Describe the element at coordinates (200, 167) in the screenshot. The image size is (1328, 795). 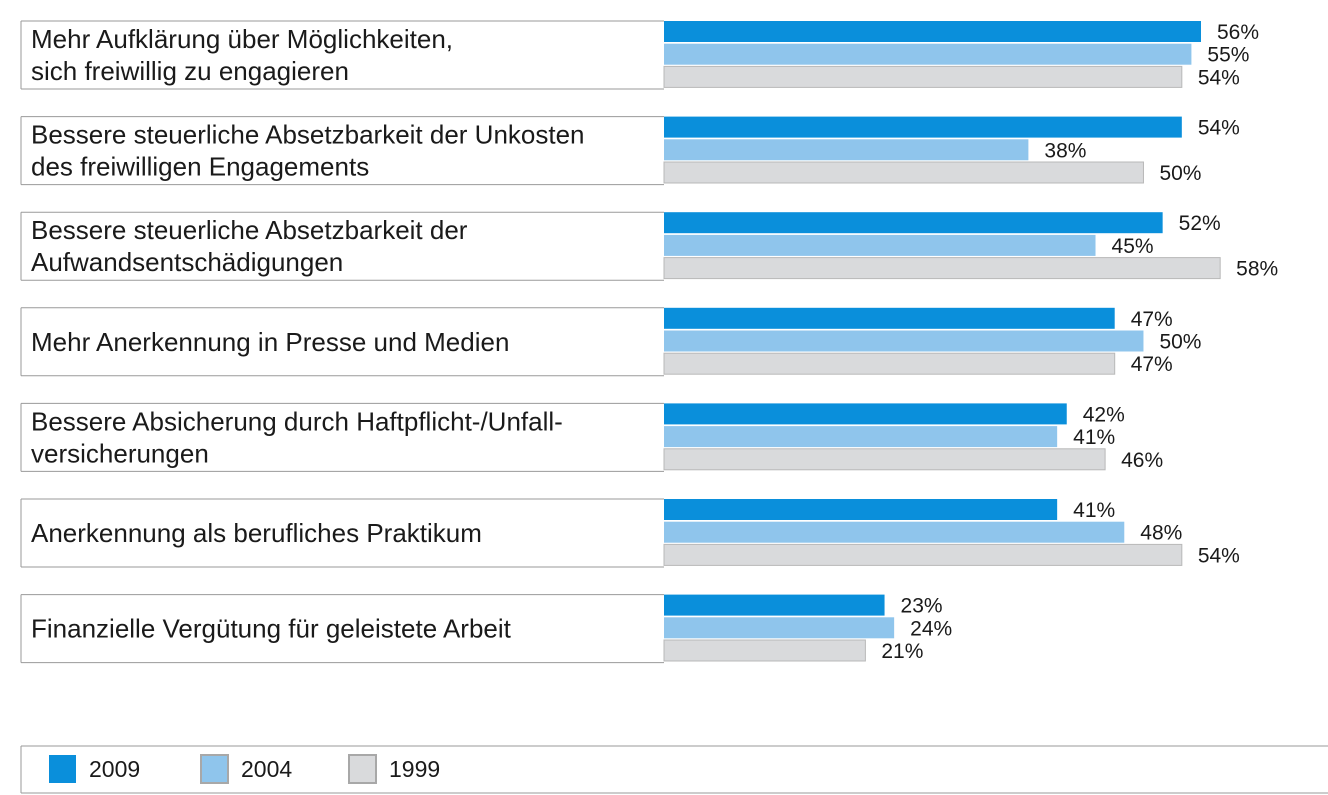
I see `category-label: des freiwilligen Engagements` at that location.